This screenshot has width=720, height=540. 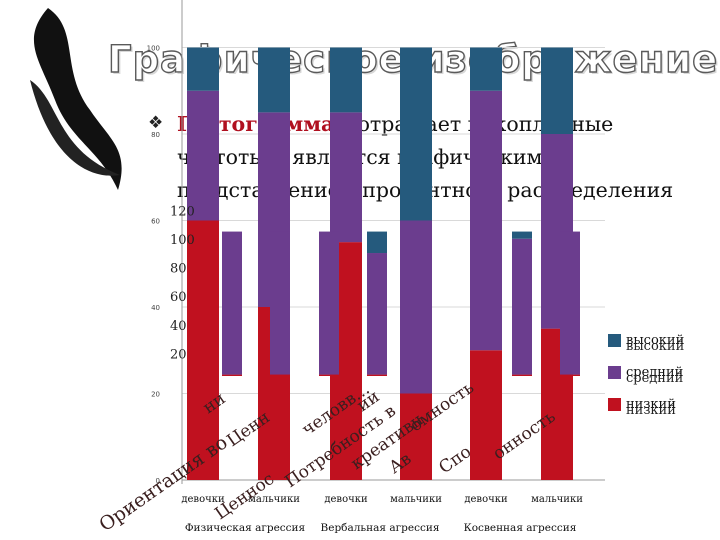 I want to click on legend-label-overlay: низкий, so click(x=651, y=410).